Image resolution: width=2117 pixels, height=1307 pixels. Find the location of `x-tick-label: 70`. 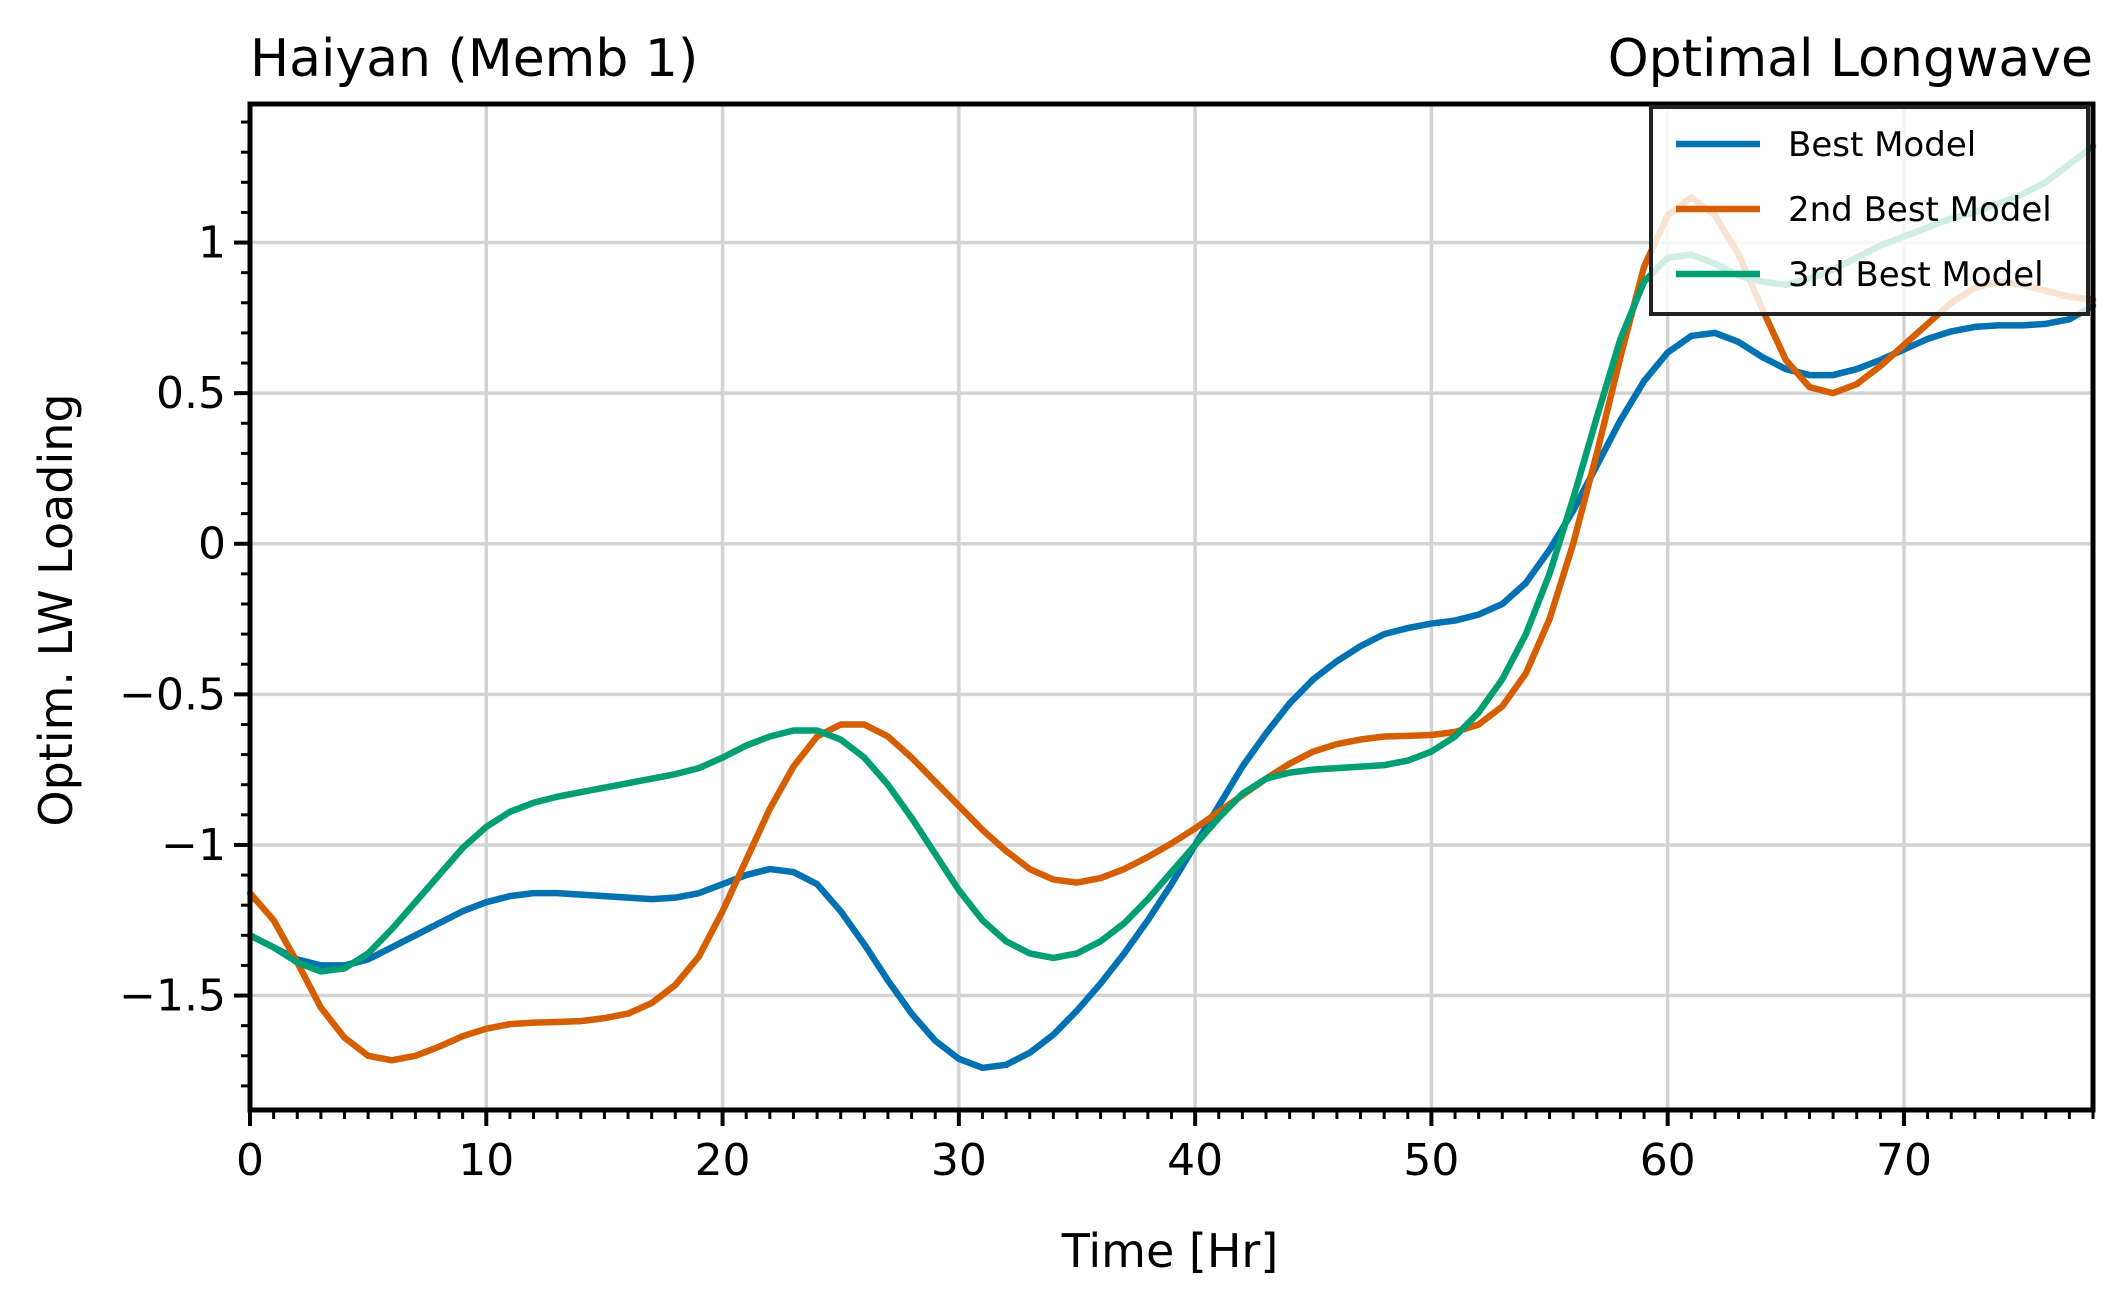

x-tick-label: 70 is located at coordinates (1904, 1160).